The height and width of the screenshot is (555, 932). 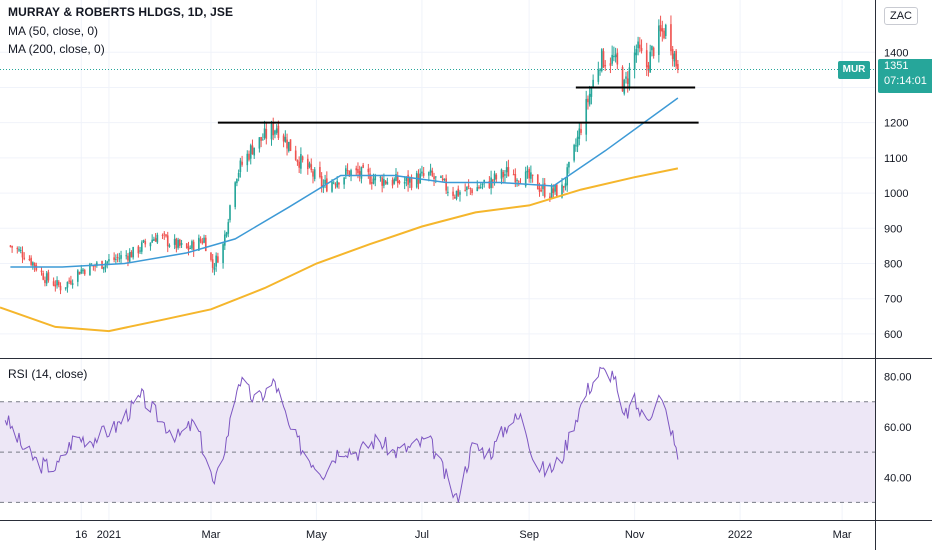 I want to click on symbol-title: MURRAY & ROBERTS HLDGS, 1D, JSE, so click(x=121, y=12).